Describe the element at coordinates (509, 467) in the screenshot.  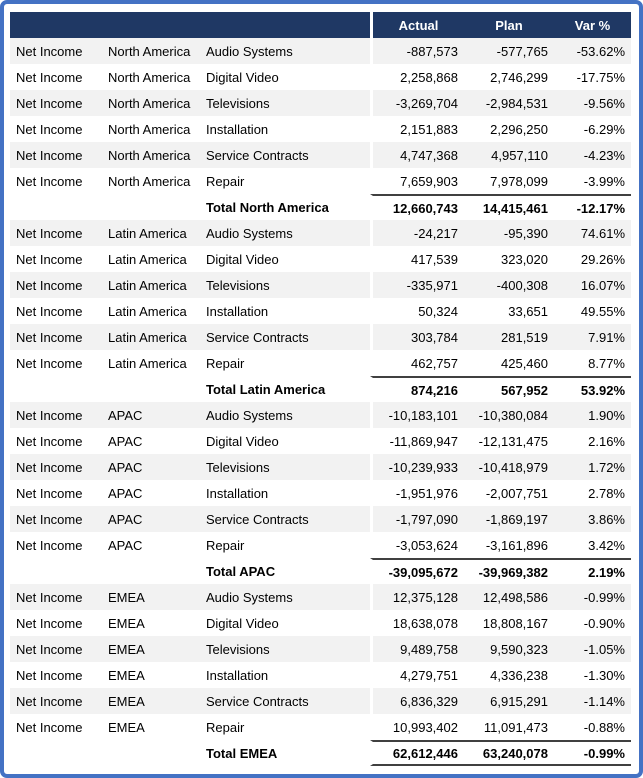
I see `cell-plan: -10,418,979` at that location.